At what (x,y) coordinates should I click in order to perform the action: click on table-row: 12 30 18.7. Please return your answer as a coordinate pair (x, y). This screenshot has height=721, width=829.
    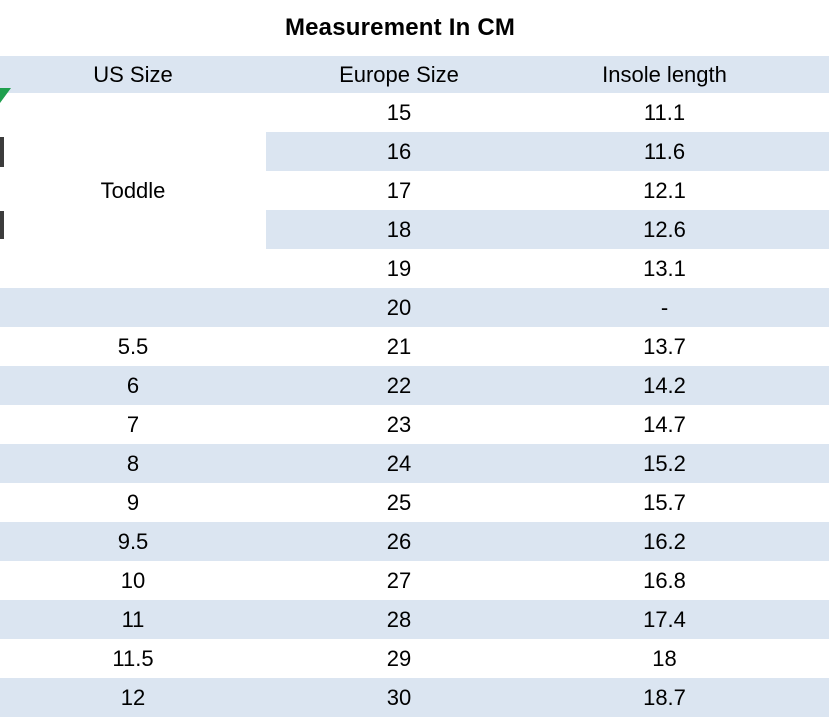
    Looking at the image, I should click on (414, 697).